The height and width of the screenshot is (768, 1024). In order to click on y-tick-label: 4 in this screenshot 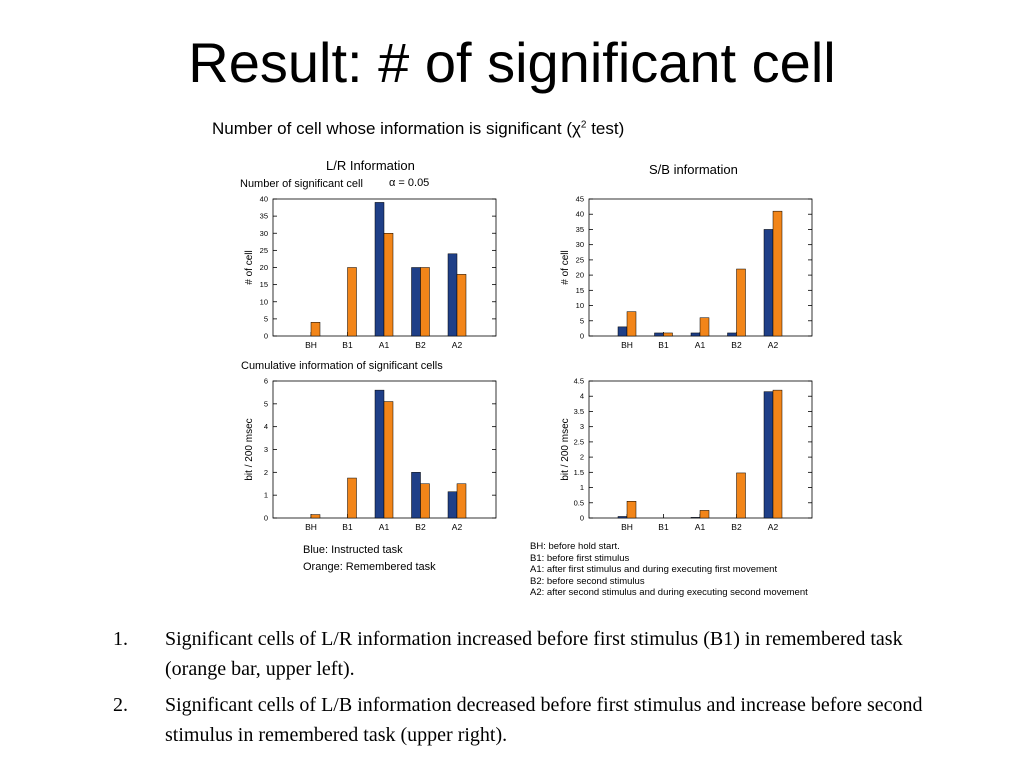, I will do `click(582, 396)`.